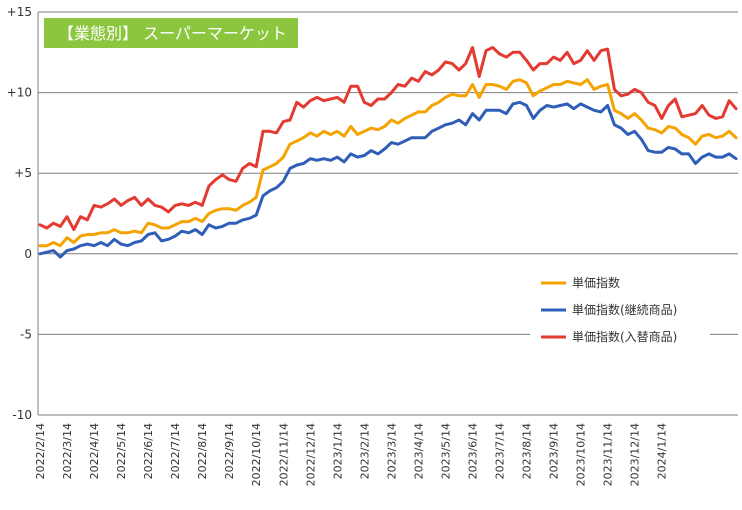 Image resolution: width=742 pixels, height=510 pixels. Describe the element at coordinates (391, 451) in the screenshot. I see `x-tick-label: 2023/3/14` at that location.